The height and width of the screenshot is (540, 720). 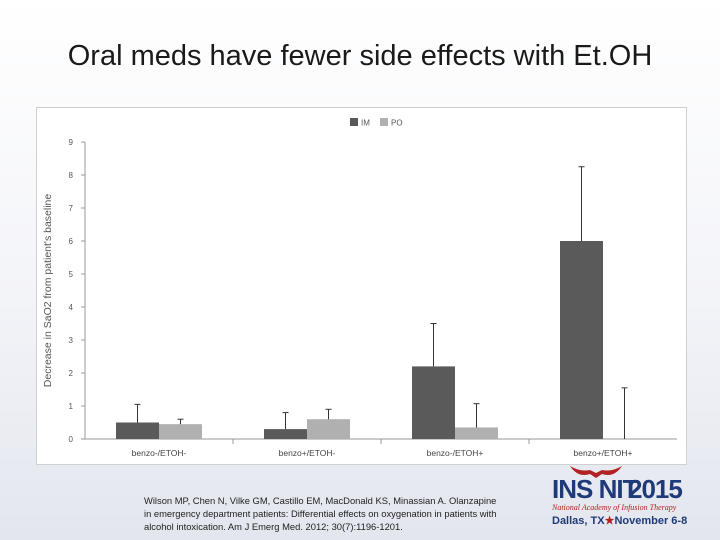 What do you see at coordinates (71, 373) in the screenshot?
I see `y-tick-label: 2` at bounding box center [71, 373].